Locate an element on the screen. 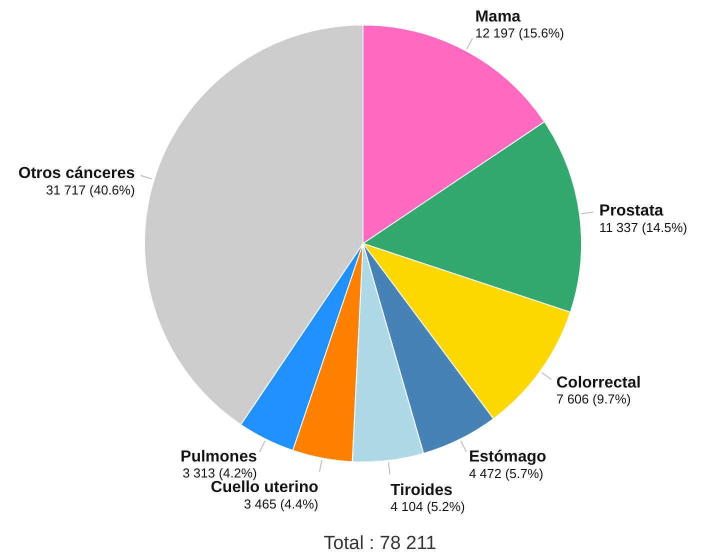 Image resolution: width=726 pixels, height=557 pixels. slice-label: Estómago is located at coordinates (507, 457).